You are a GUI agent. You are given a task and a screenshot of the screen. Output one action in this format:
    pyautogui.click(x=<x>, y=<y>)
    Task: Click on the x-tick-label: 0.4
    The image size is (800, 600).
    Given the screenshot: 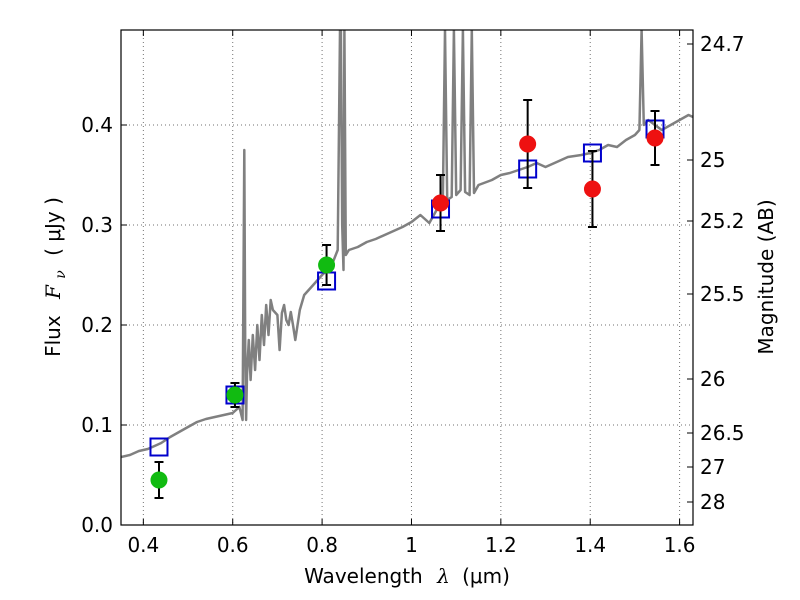 What is the action you would take?
    pyautogui.click(x=143, y=545)
    